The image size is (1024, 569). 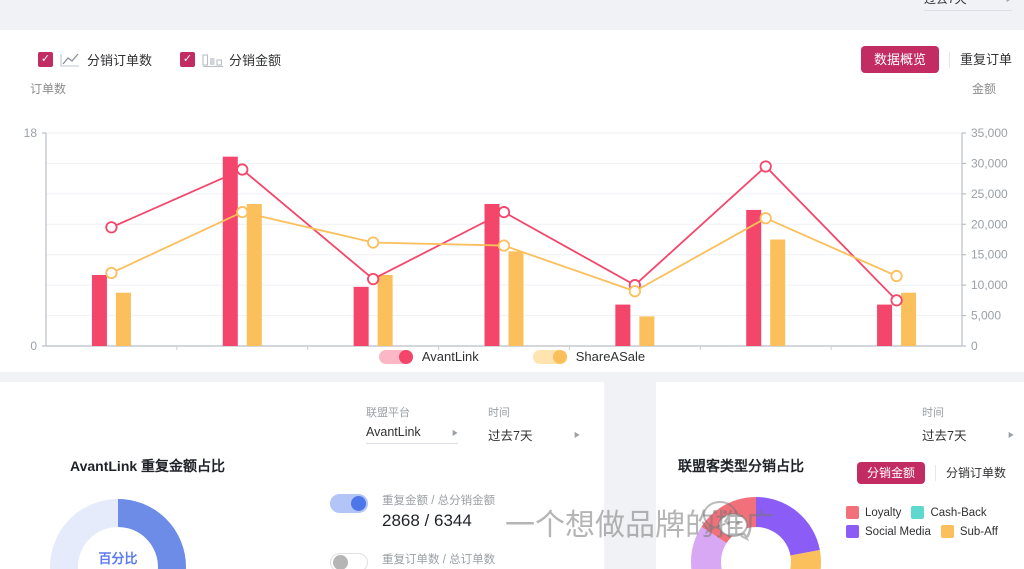 What do you see at coordinates (388, 413) in the screenshot?
I see `filter-affiliate-platform-label: 联盟平台` at bounding box center [388, 413].